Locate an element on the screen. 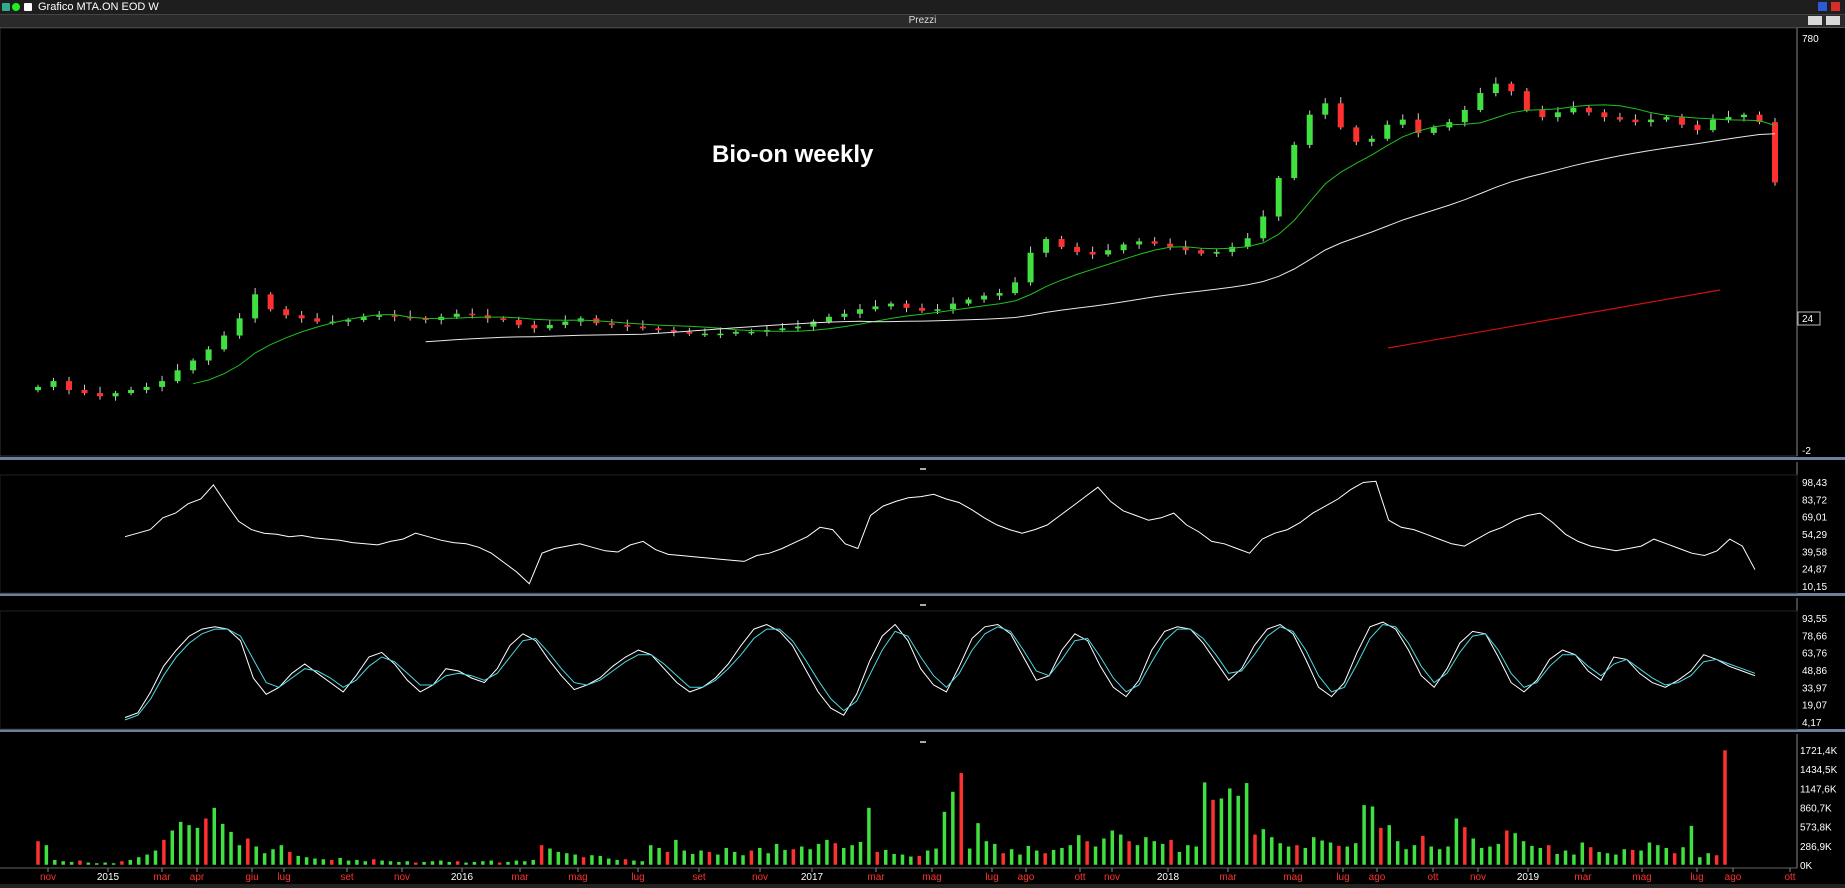 This screenshot has height=888, width=1845. close-button is located at coordinates (1835, 6).